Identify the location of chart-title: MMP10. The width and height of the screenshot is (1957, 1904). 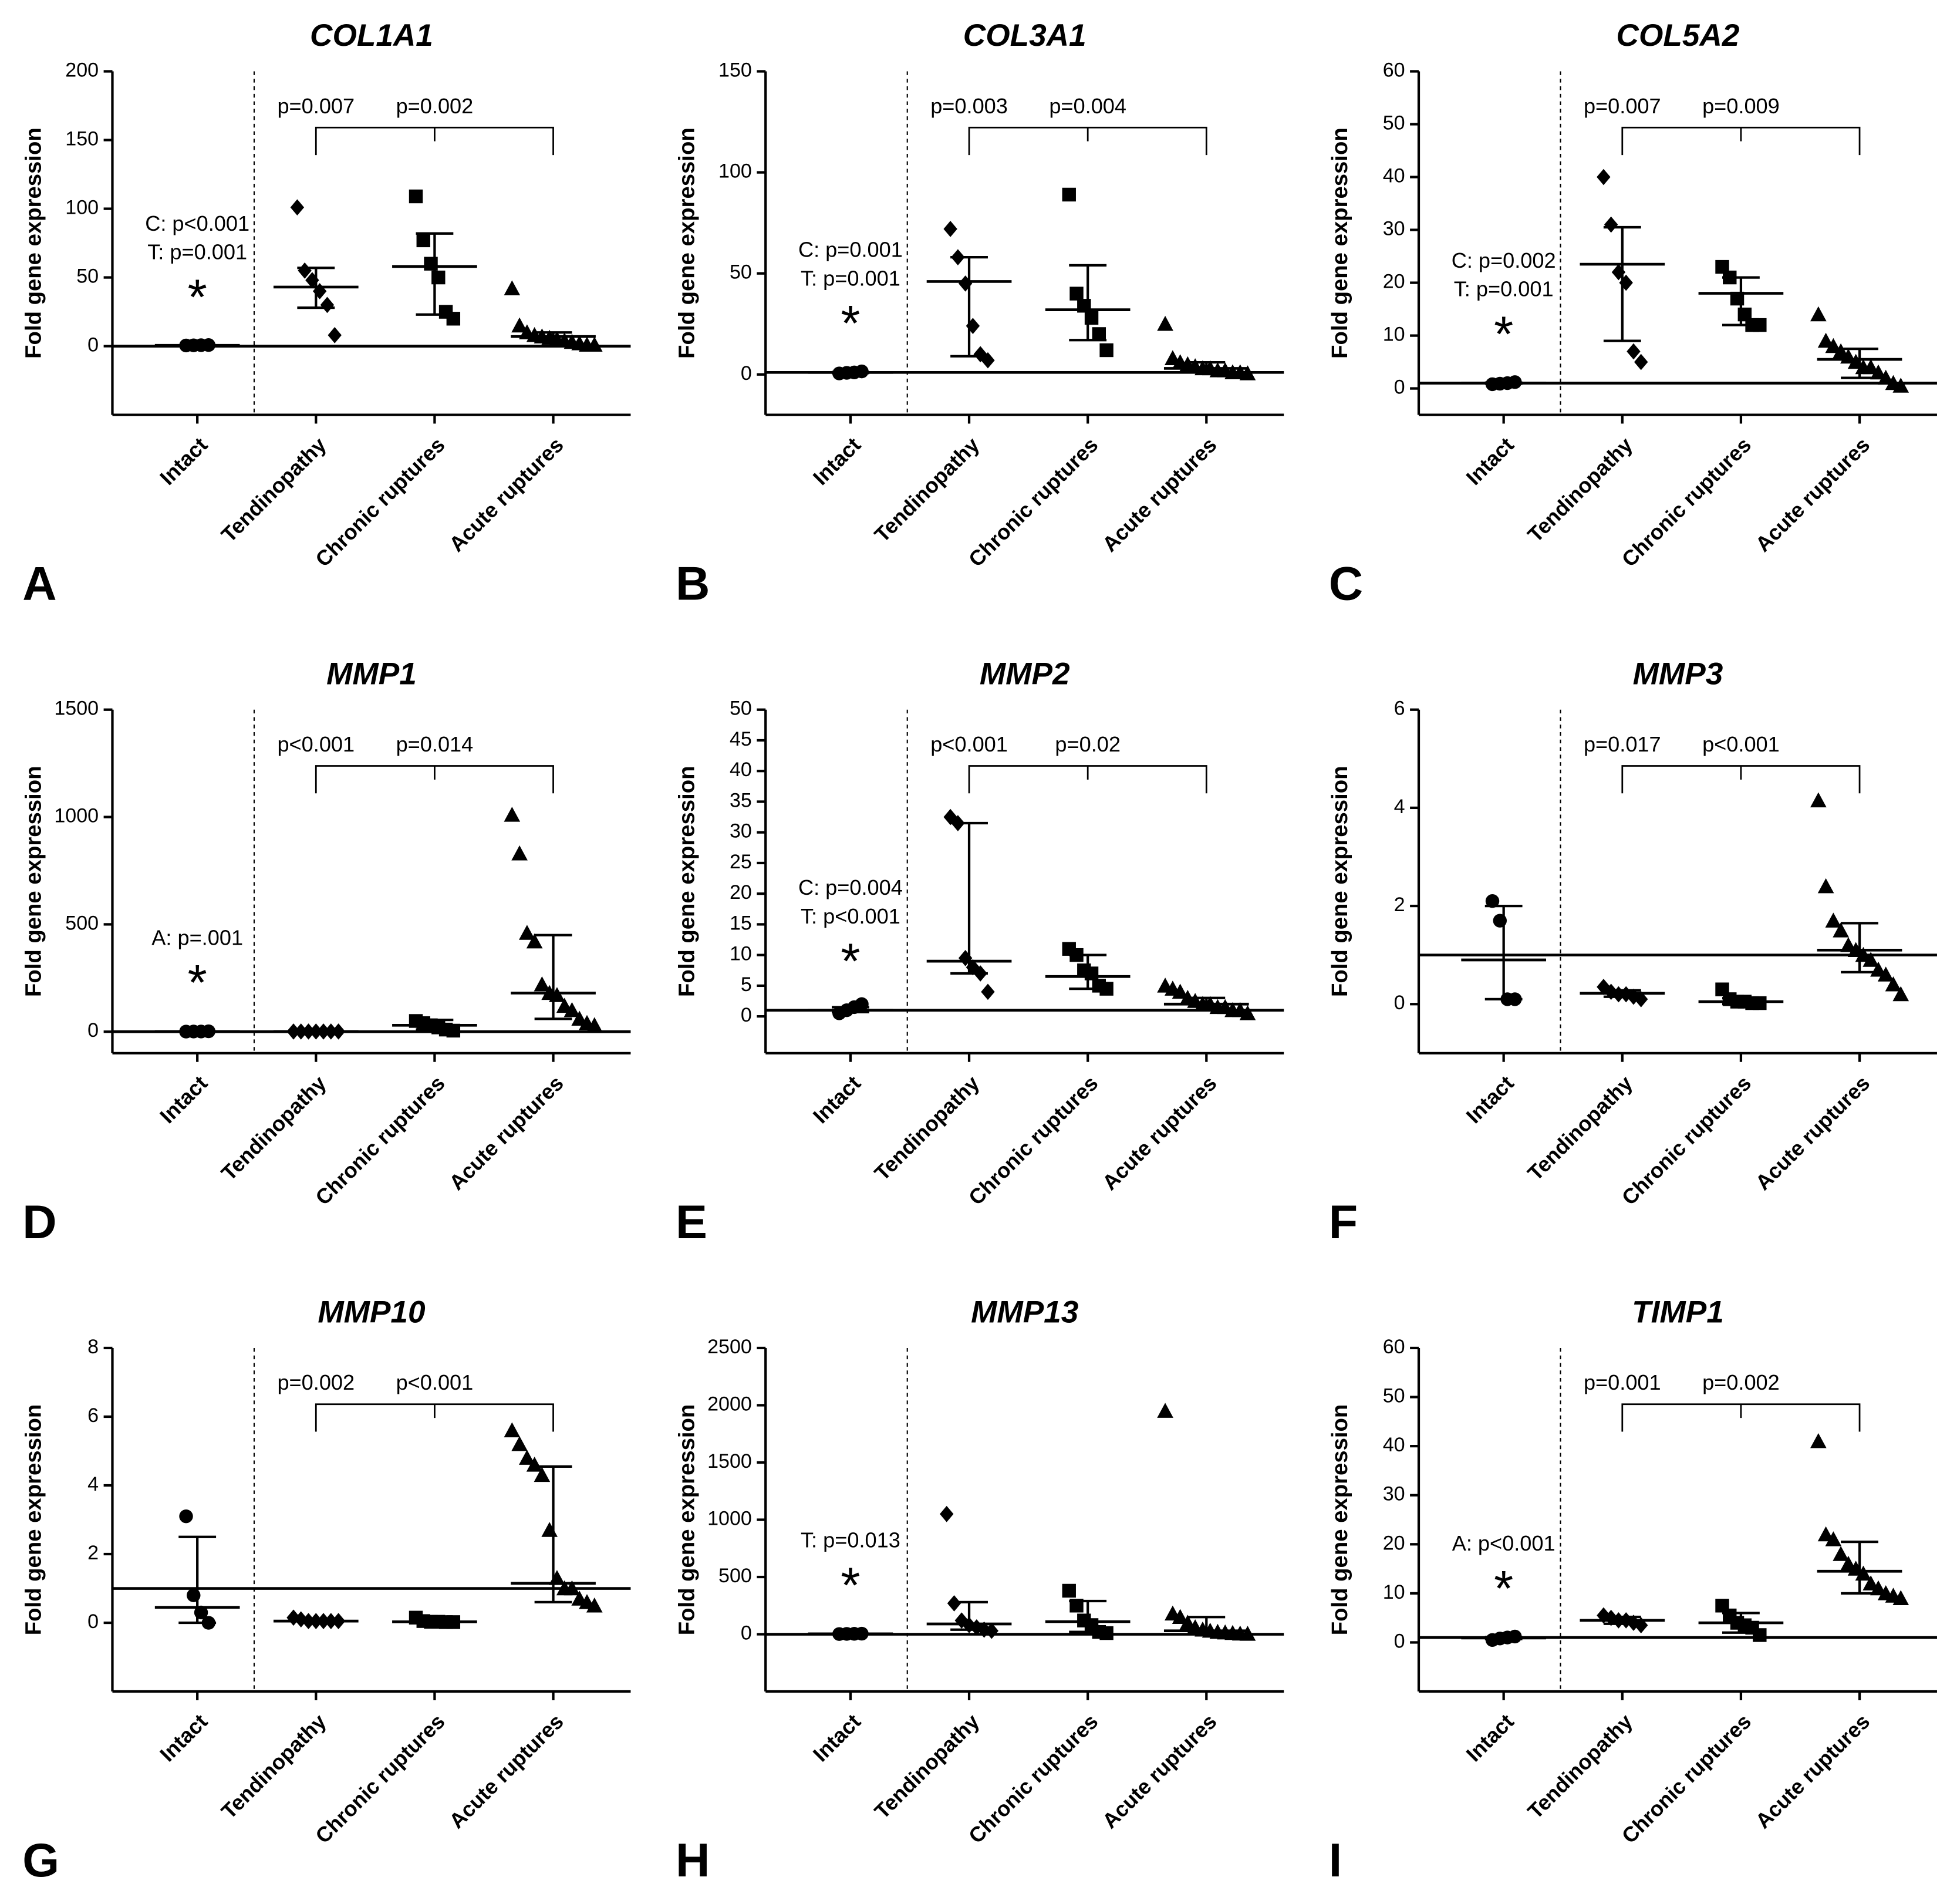
(372, 1312).